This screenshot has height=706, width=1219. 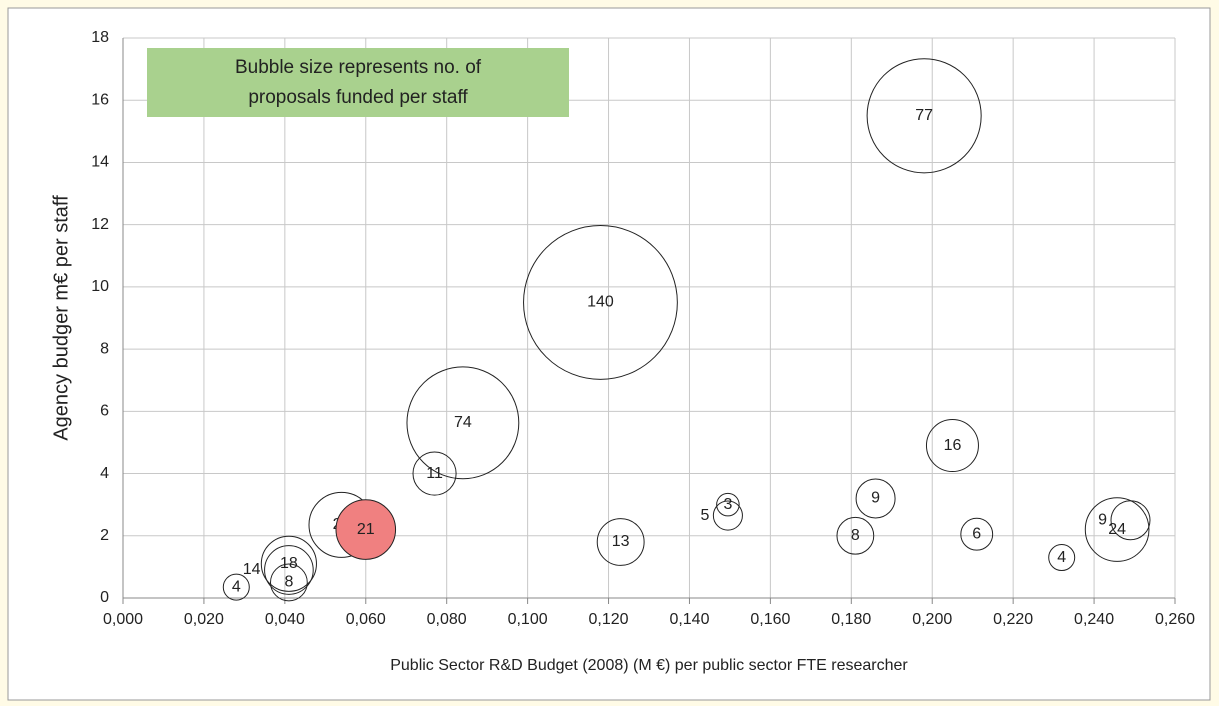 What do you see at coordinates (358, 67) in the screenshot?
I see `annotation: Bubble size represents no. of` at bounding box center [358, 67].